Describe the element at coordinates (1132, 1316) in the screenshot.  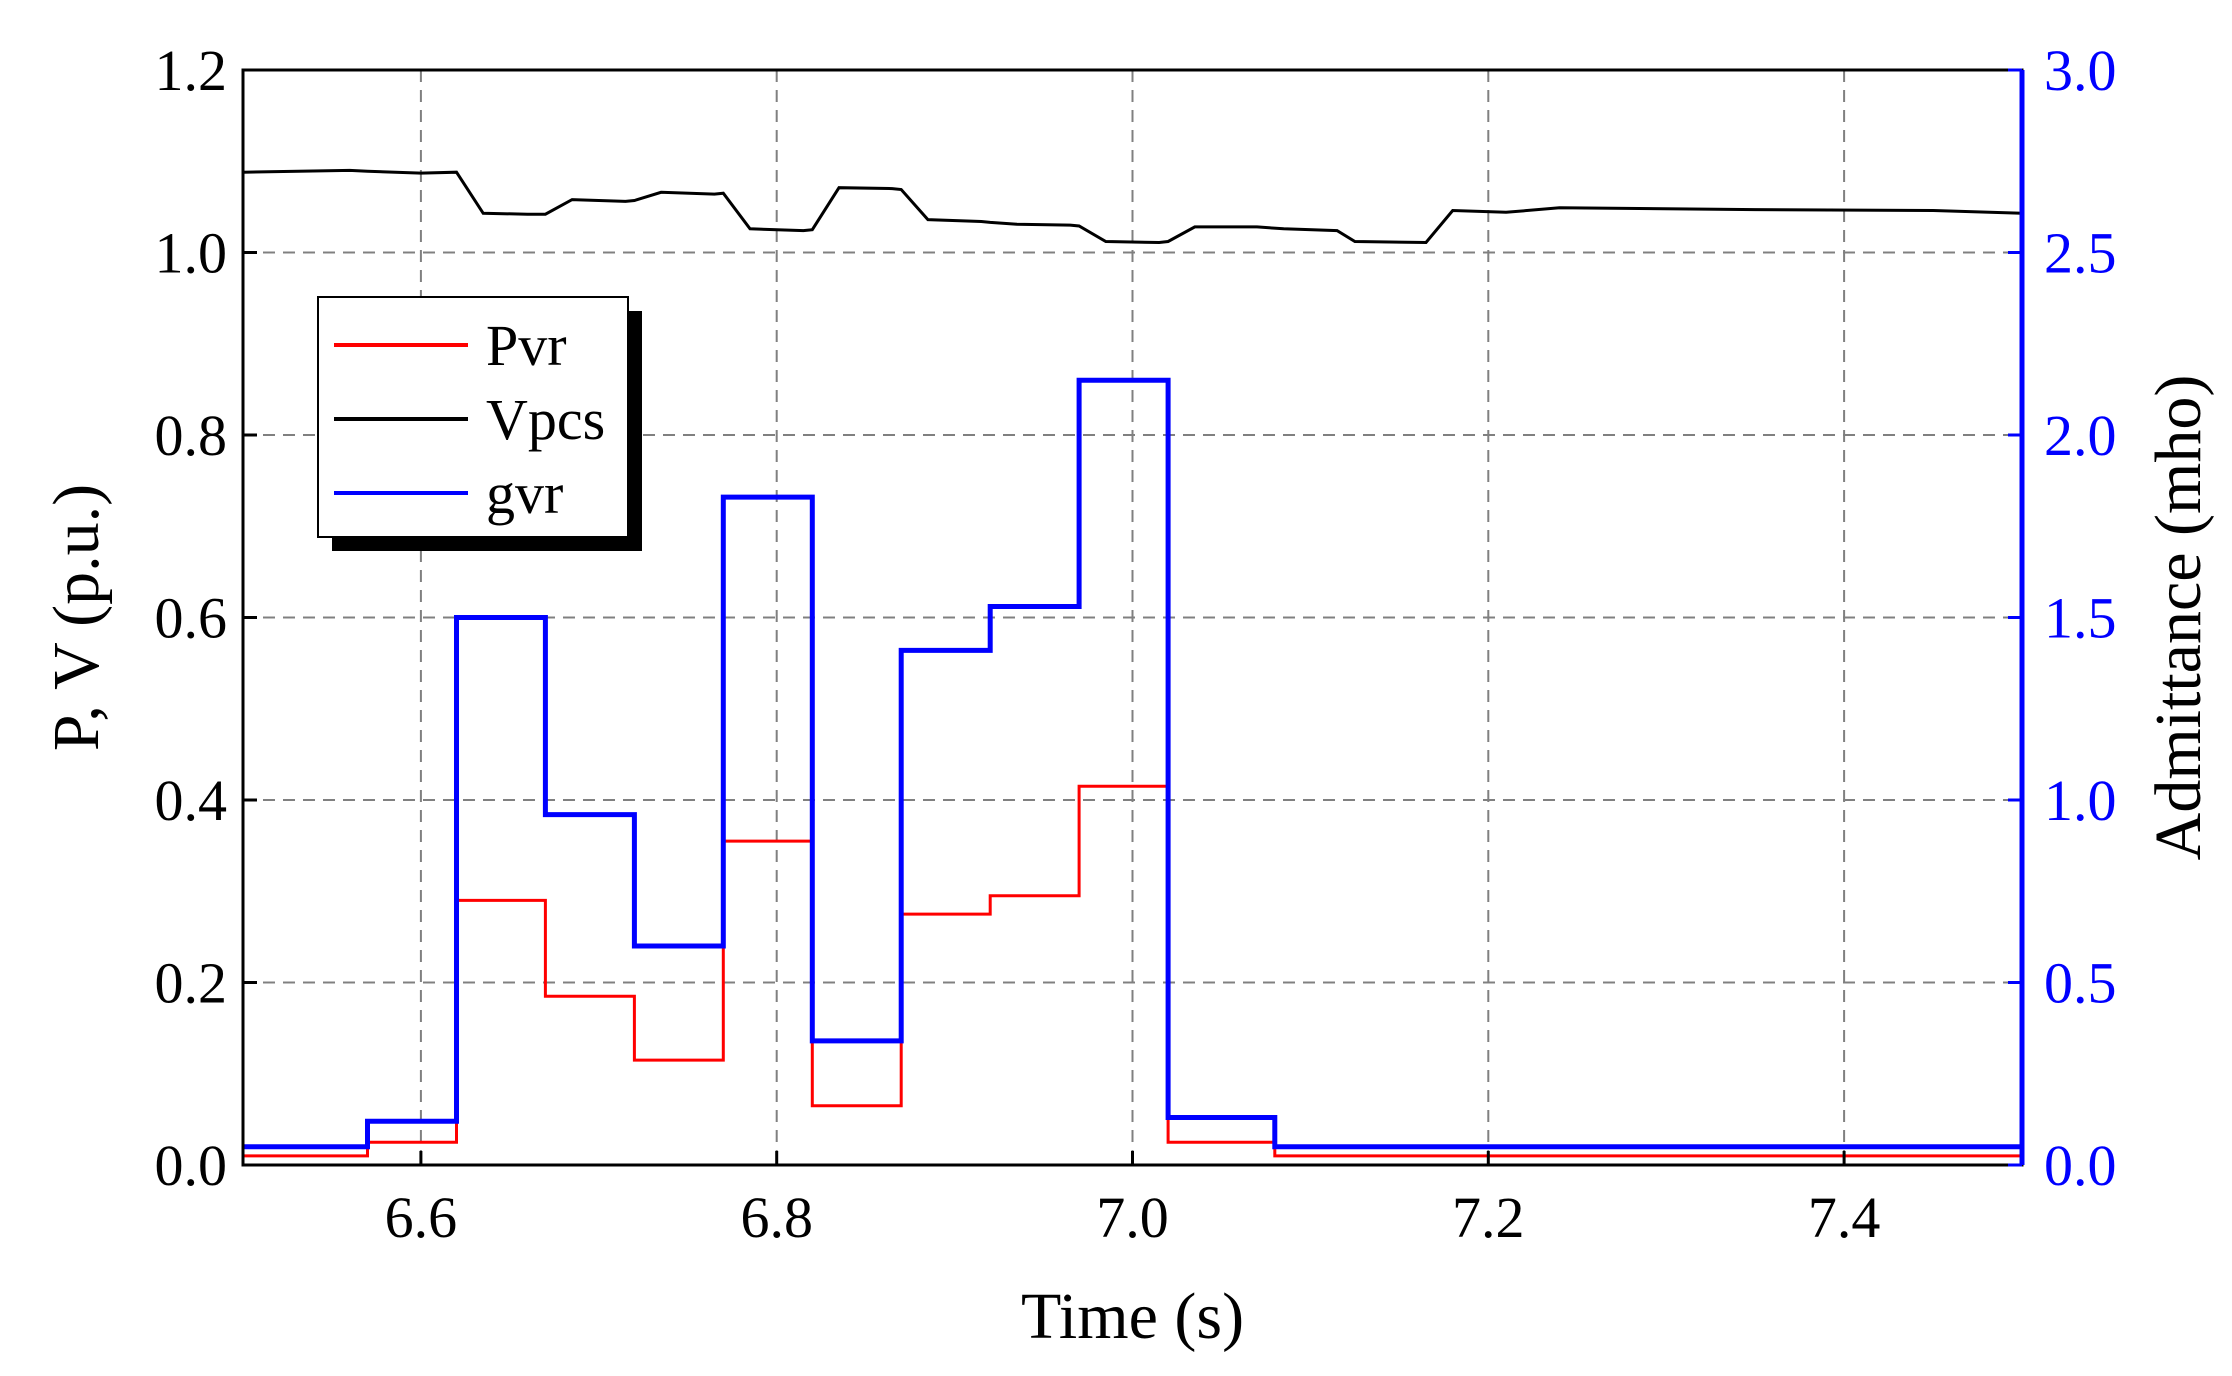
I see `x-axis-label: Time (s)` at that location.